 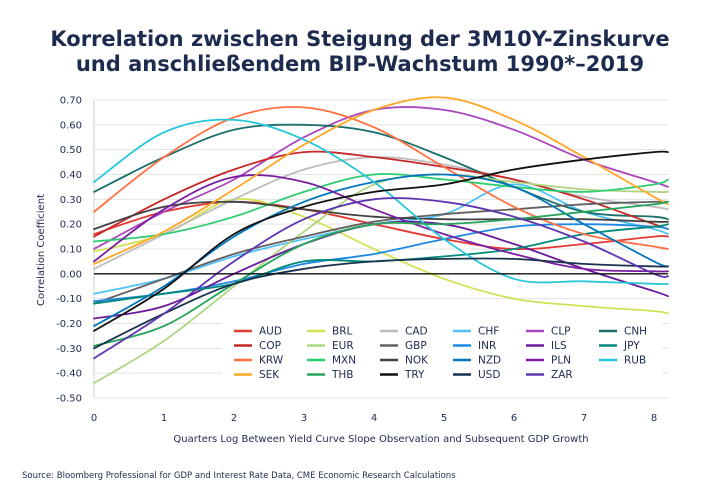 I want to click on x-tick-label: 8, so click(x=654, y=418).